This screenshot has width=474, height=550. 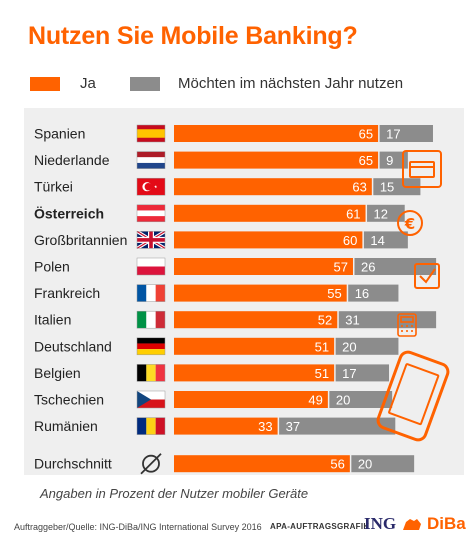 What do you see at coordinates (377, 240) in the screenshot?
I see `value-label-next-year-großbritannien: 14` at bounding box center [377, 240].